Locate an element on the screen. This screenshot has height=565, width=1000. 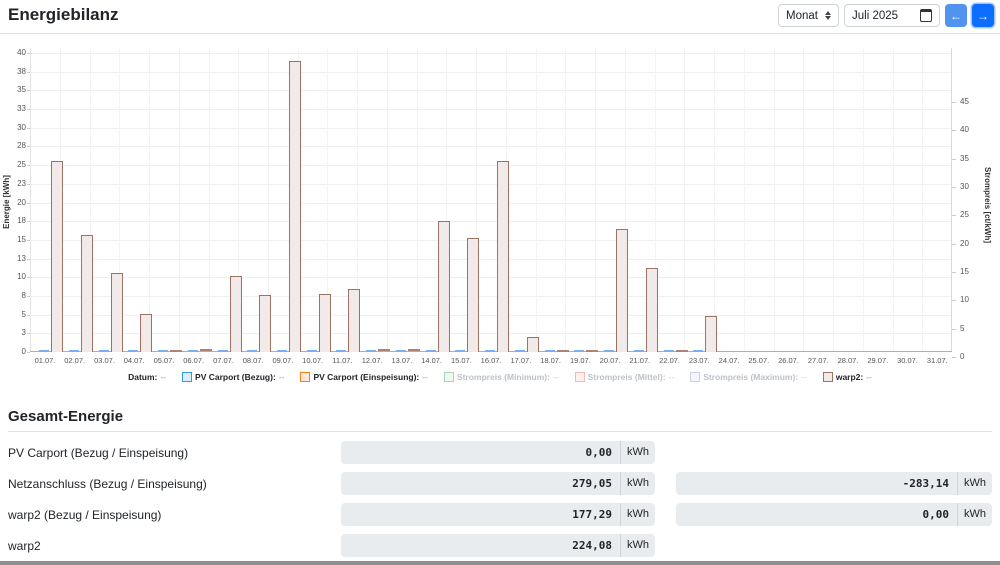
y-left-tick-label: 10 is located at coordinates (21, 277).